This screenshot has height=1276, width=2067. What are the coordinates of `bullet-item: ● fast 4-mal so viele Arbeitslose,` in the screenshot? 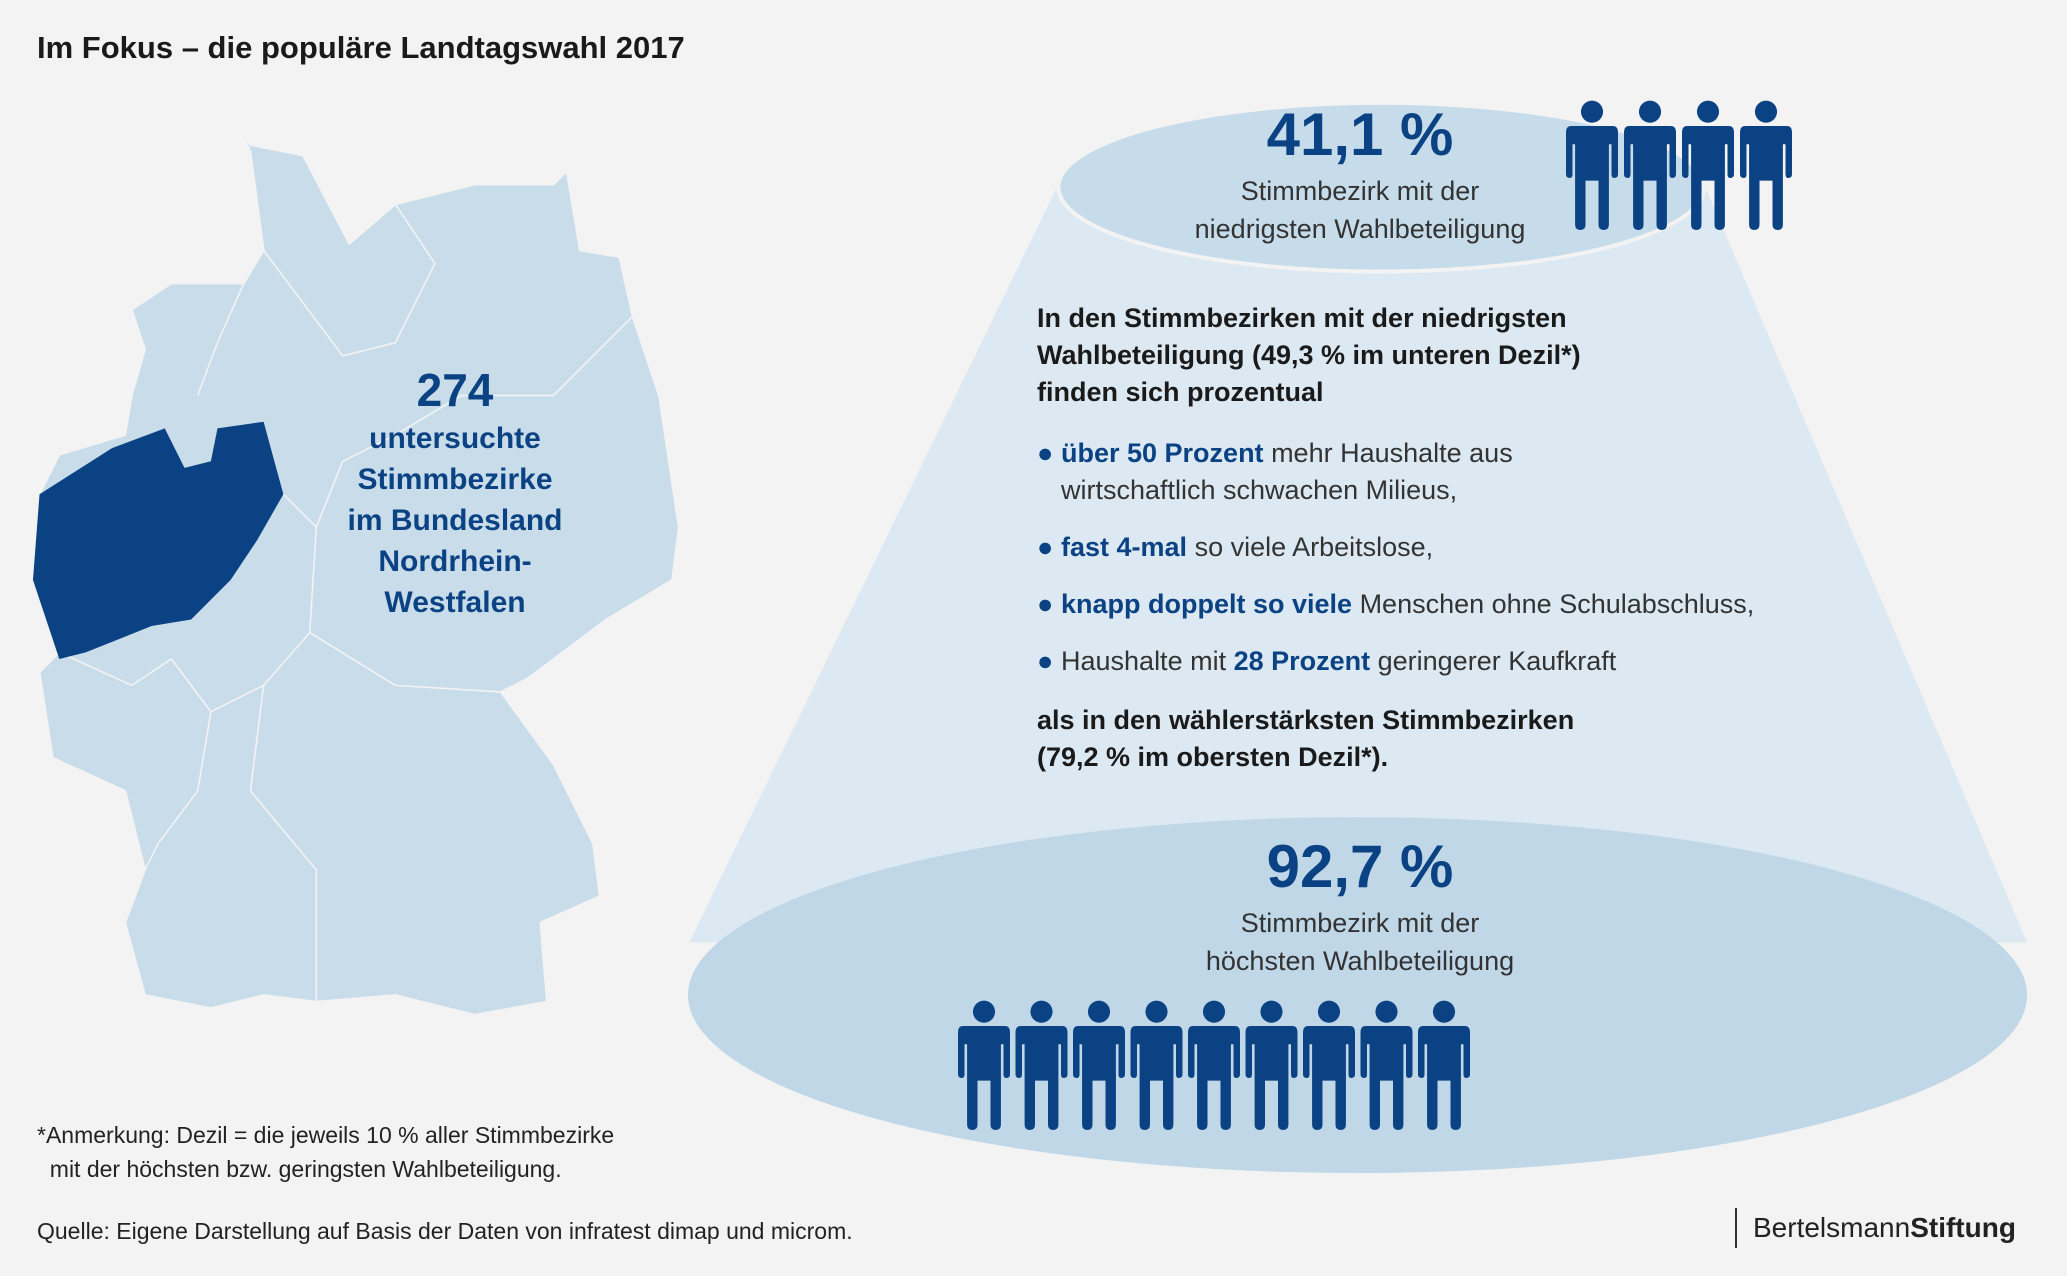 It's located at (1427, 547).